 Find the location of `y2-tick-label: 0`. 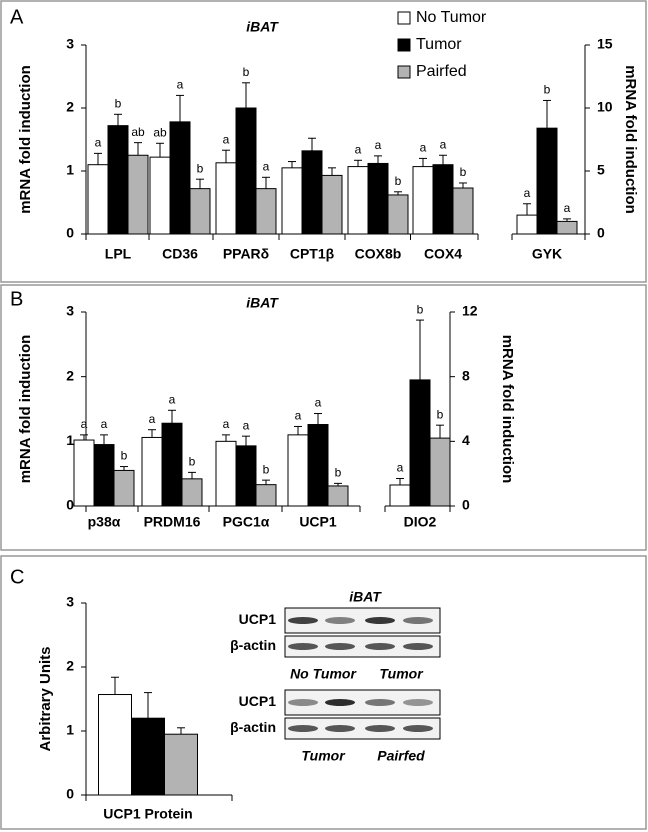

y2-tick-label: 0 is located at coordinates (601, 233).